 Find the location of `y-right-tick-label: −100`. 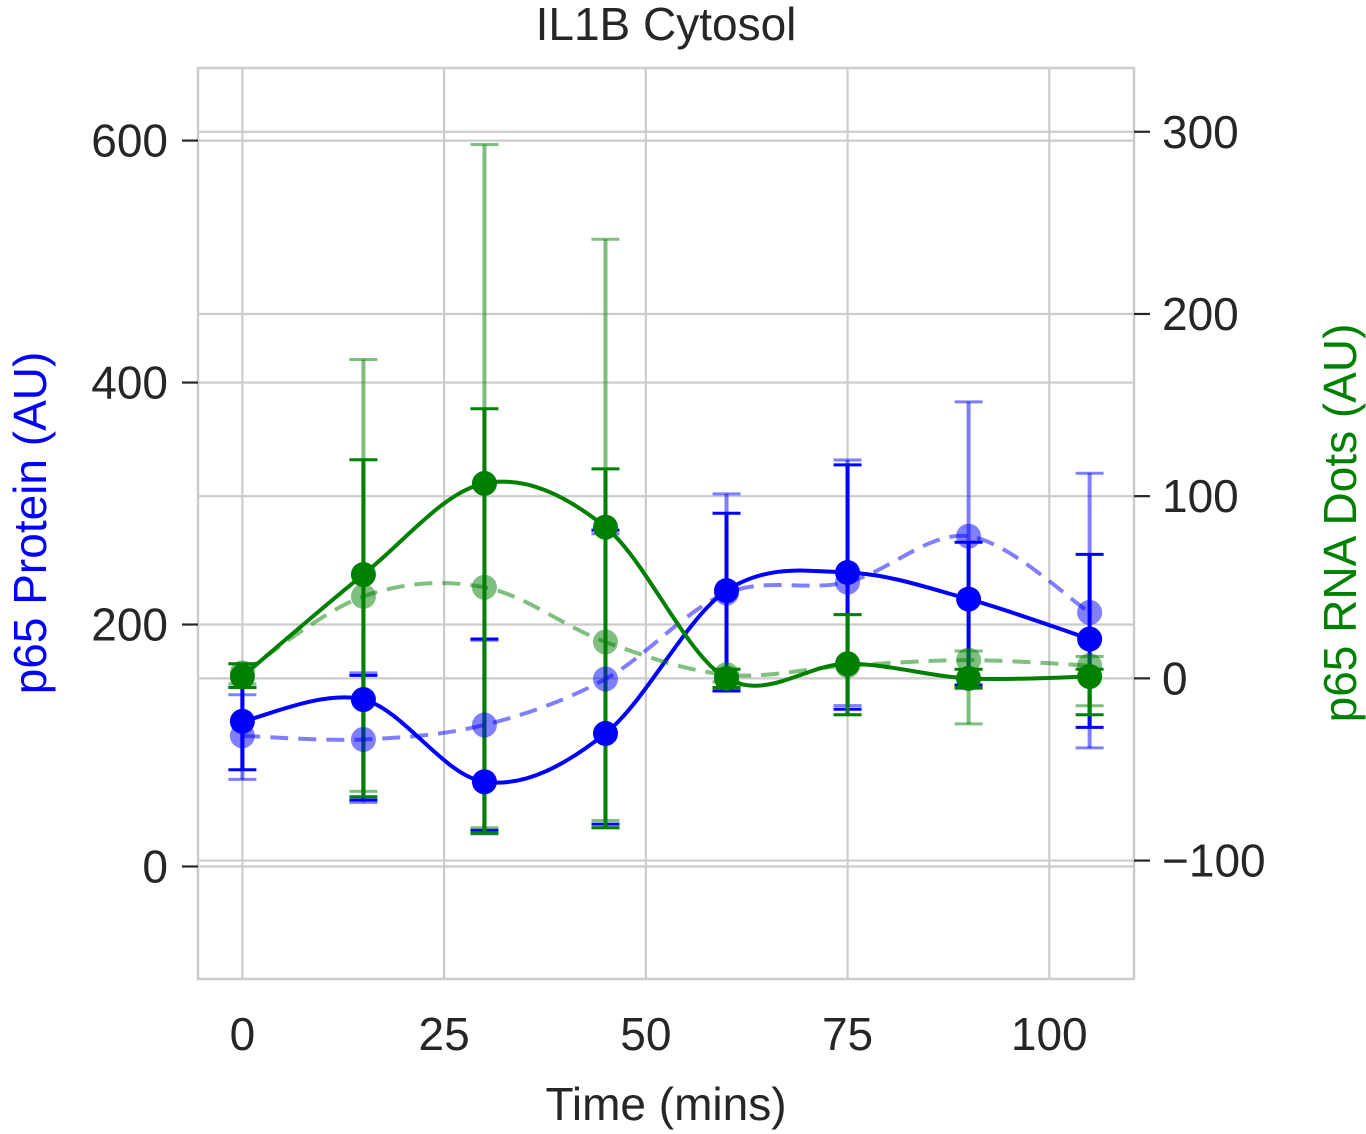

y-right-tick-label: −100 is located at coordinates (1214, 861).